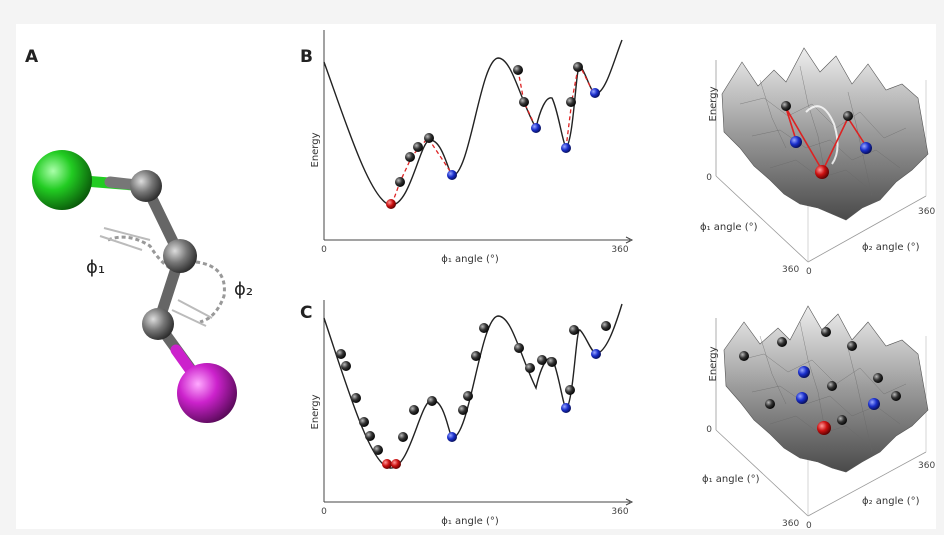 The width and height of the screenshot is (944, 535). I want to click on bottom-x-axis, so click(762, 473).